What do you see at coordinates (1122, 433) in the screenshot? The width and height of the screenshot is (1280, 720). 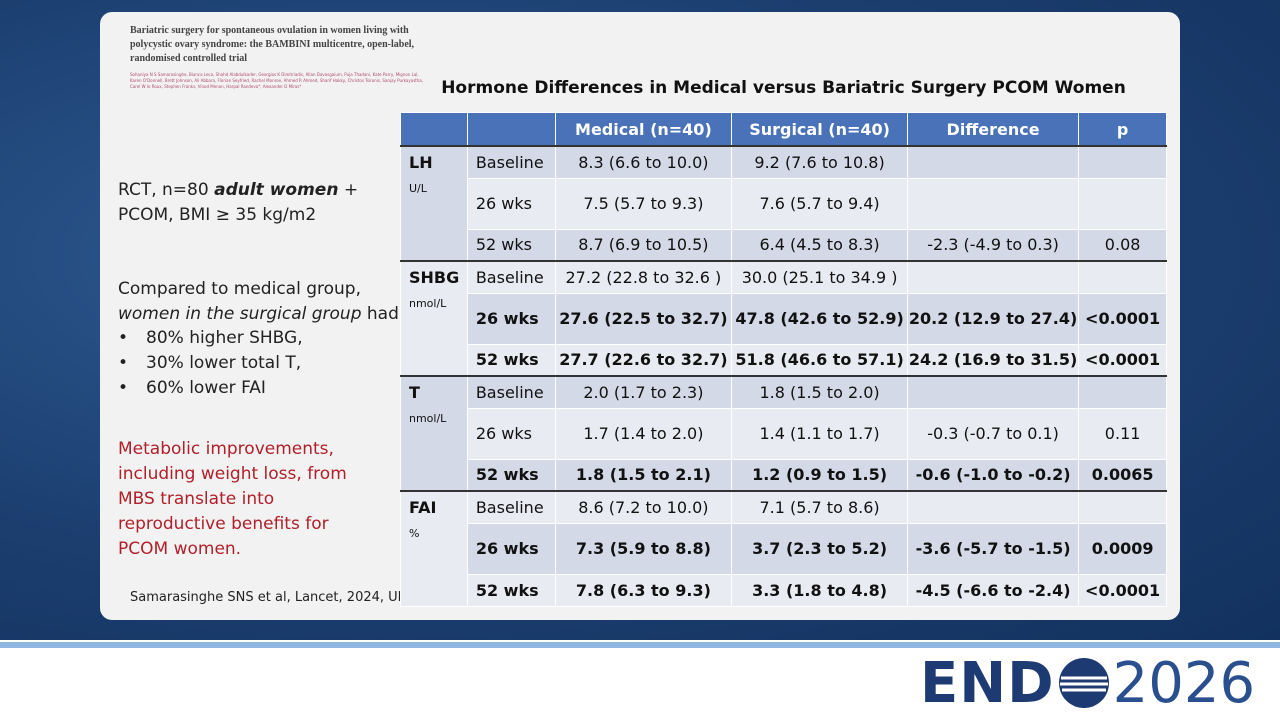 I see `table-cell: 0.11` at bounding box center [1122, 433].